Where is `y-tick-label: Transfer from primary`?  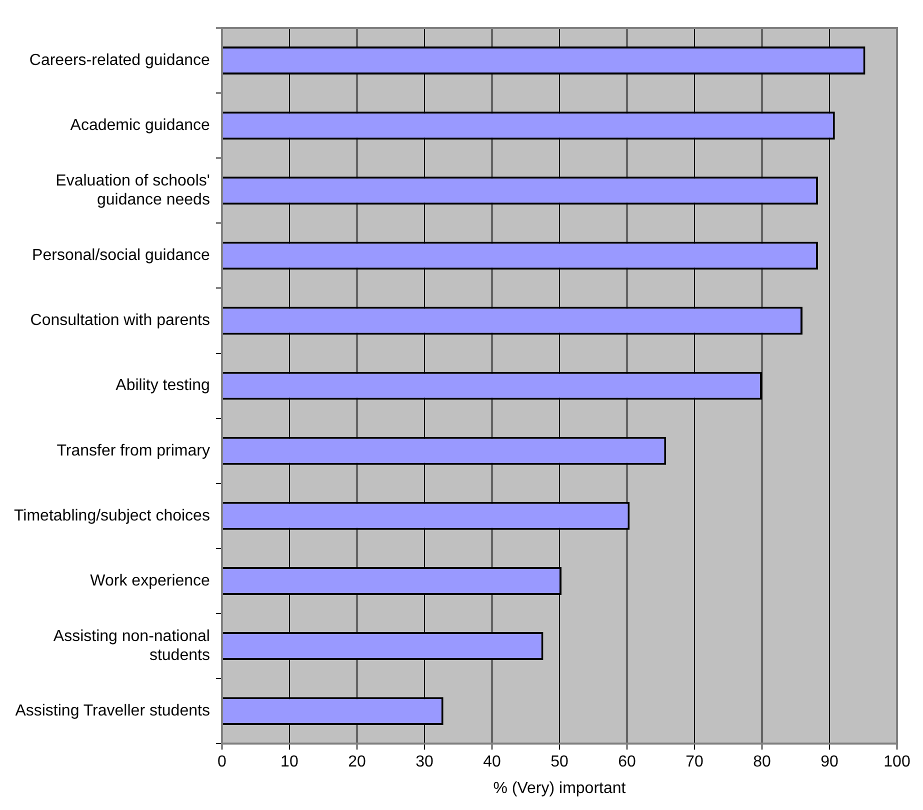 y-tick-label: Transfer from primary is located at coordinates (133, 451).